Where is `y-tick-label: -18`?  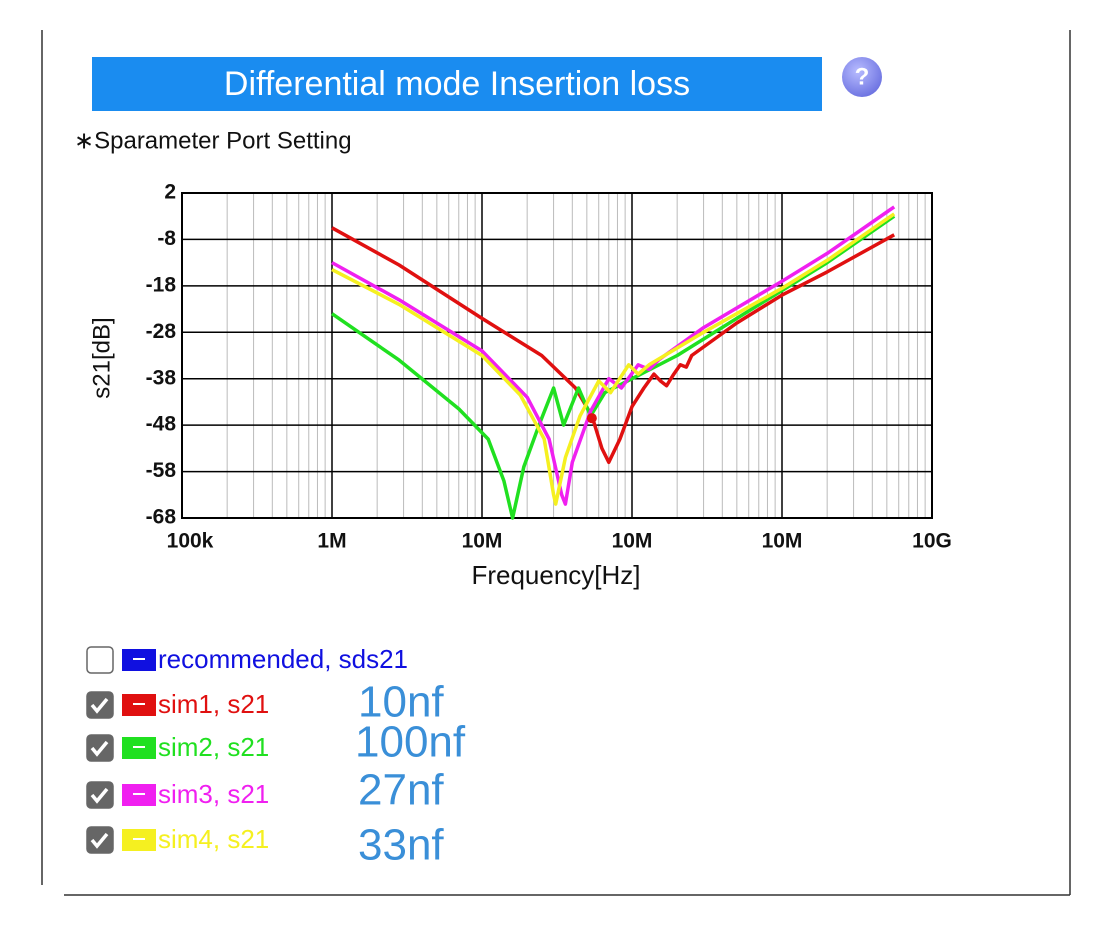 y-tick-label: -18 is located at coordinates (161, 284).